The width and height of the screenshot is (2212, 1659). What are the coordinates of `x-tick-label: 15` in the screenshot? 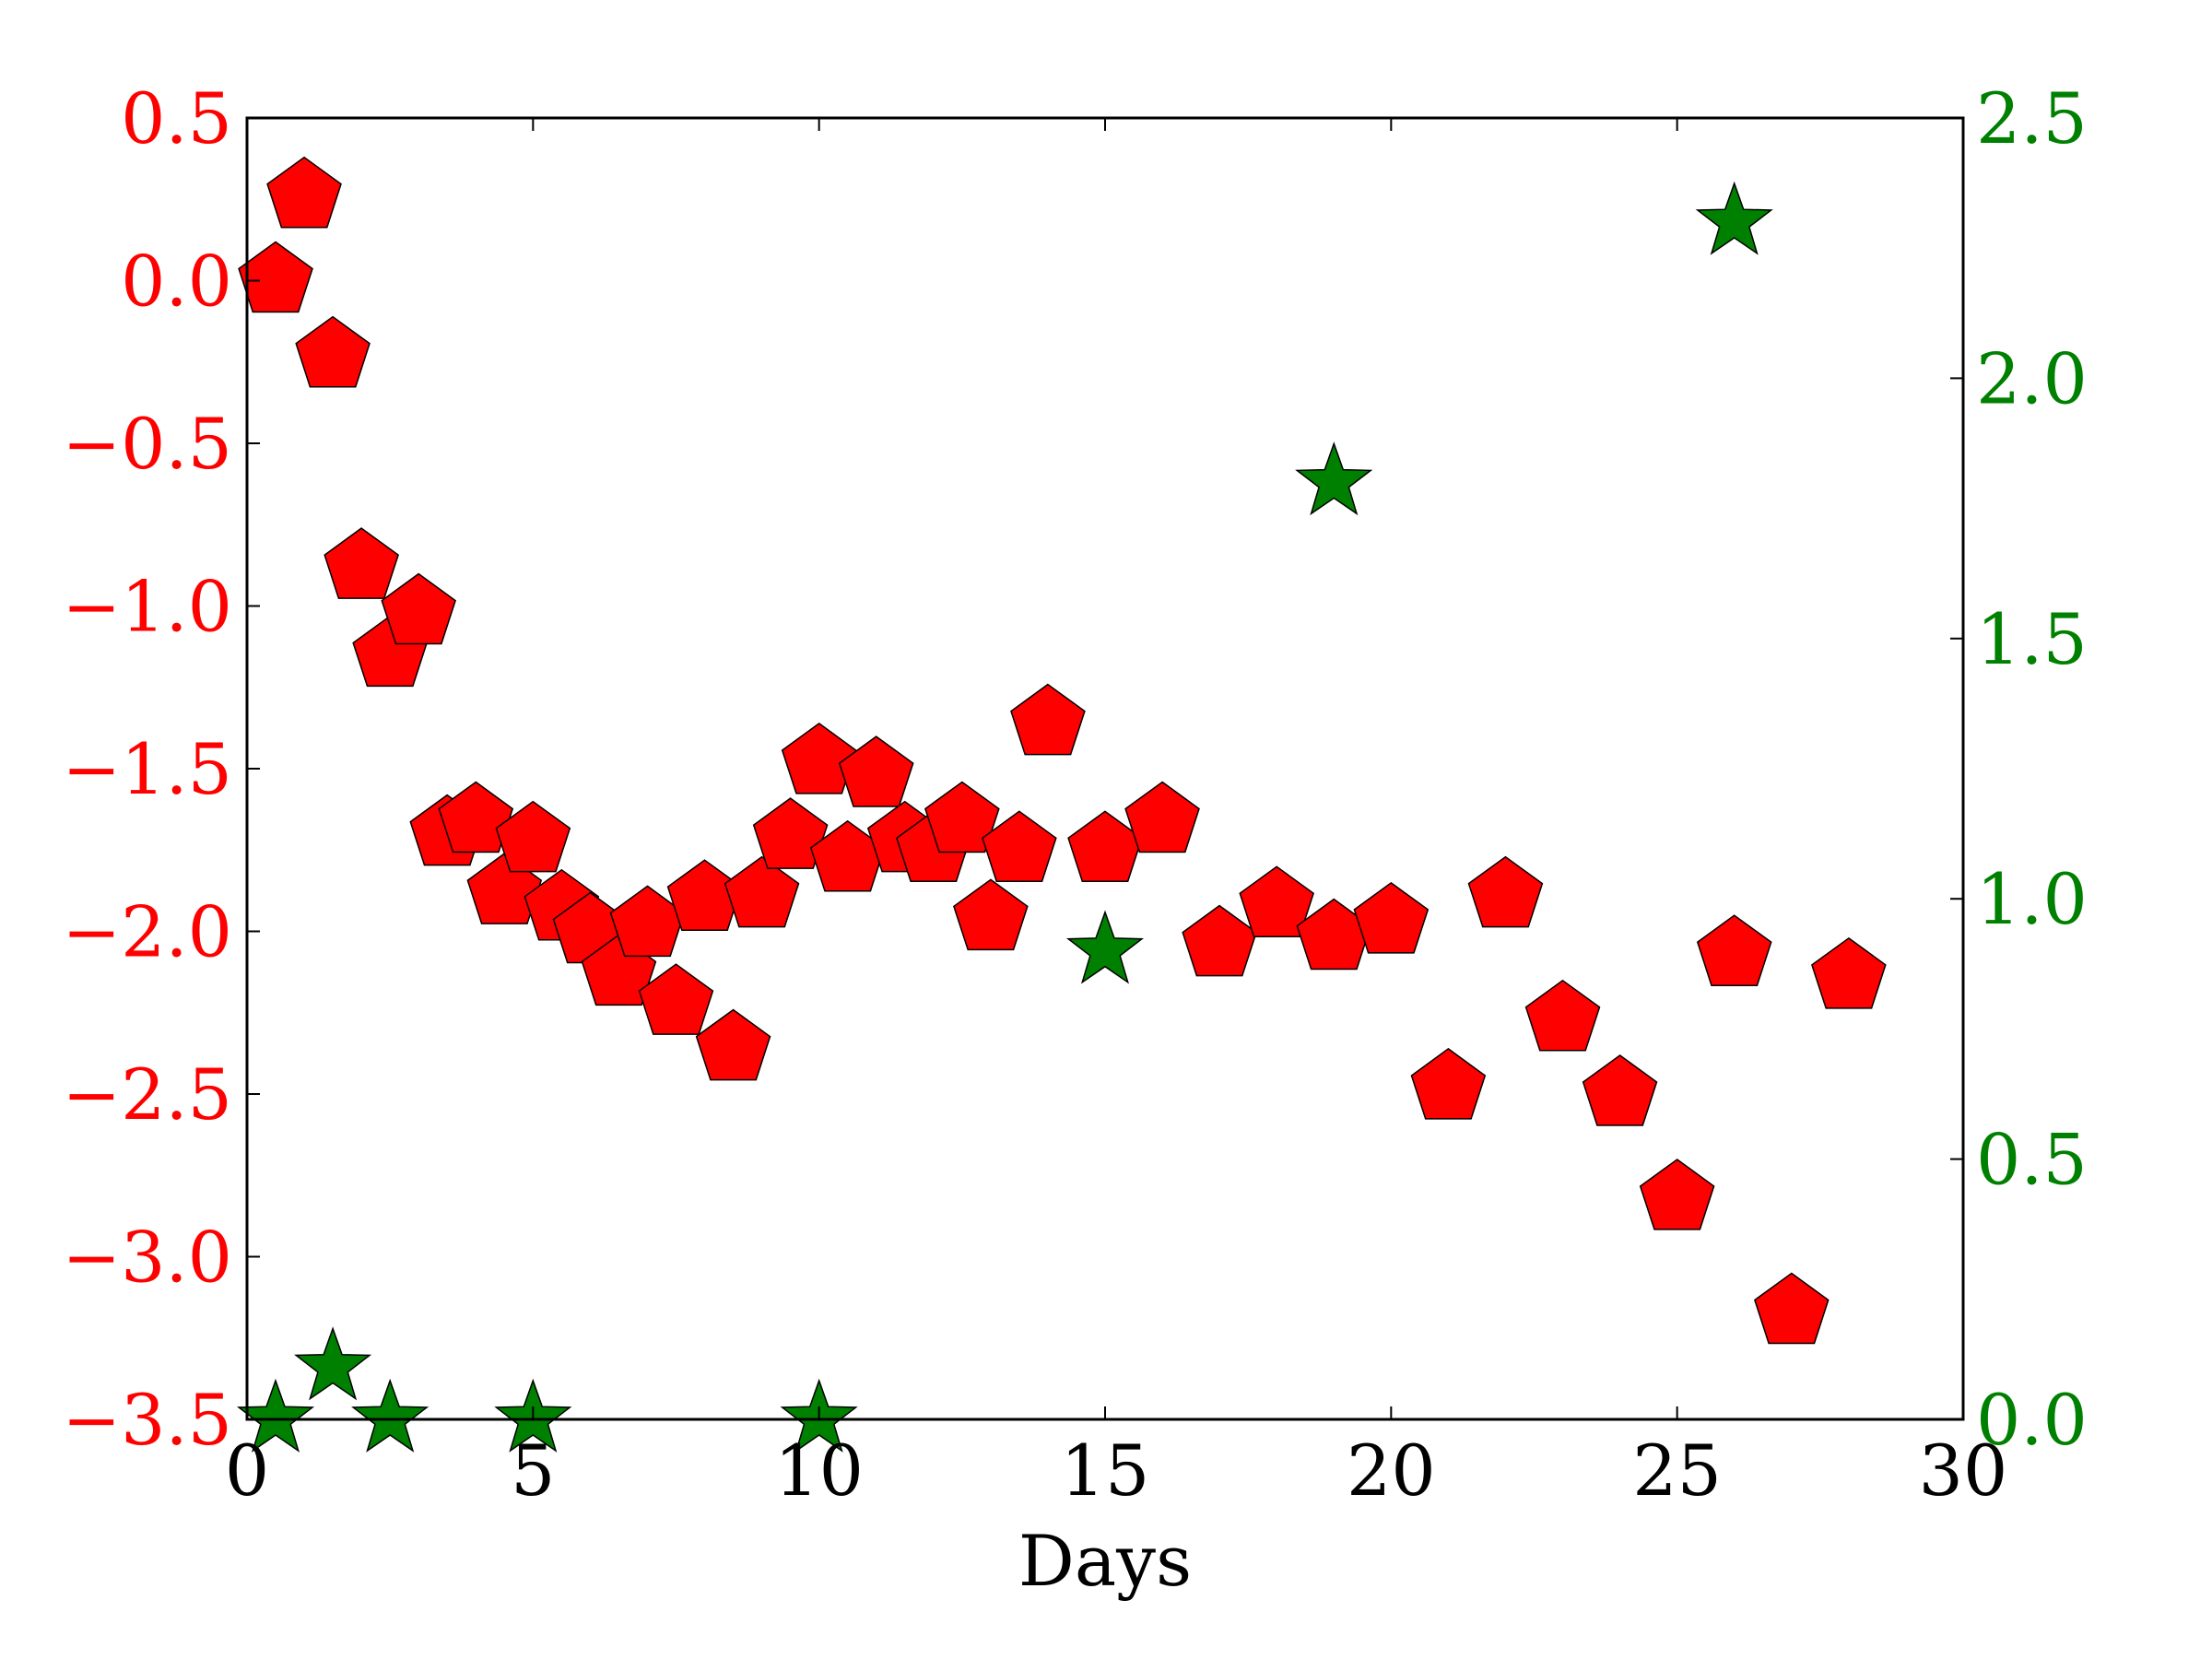 It's located at (1105, 1471).